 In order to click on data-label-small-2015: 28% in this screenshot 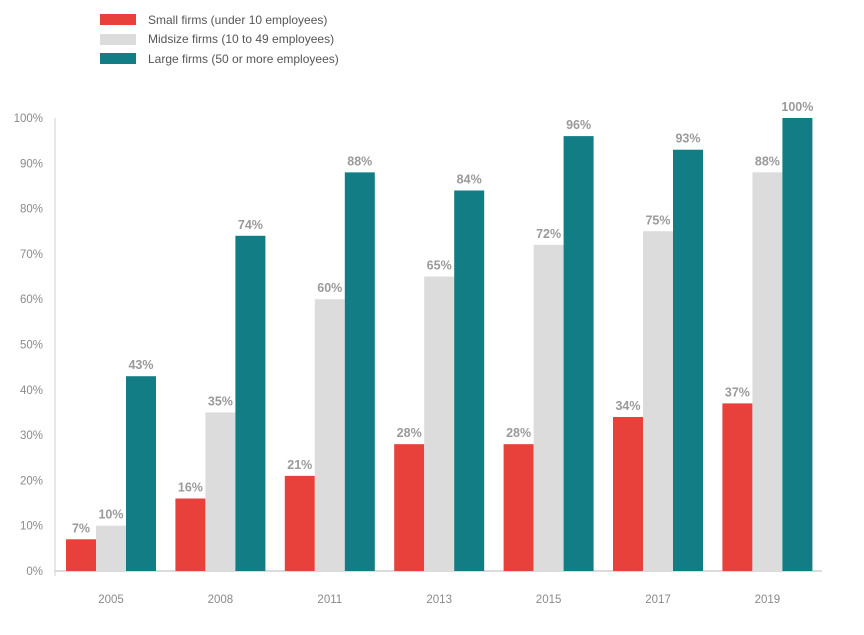, I will do `click(518, 433)`.